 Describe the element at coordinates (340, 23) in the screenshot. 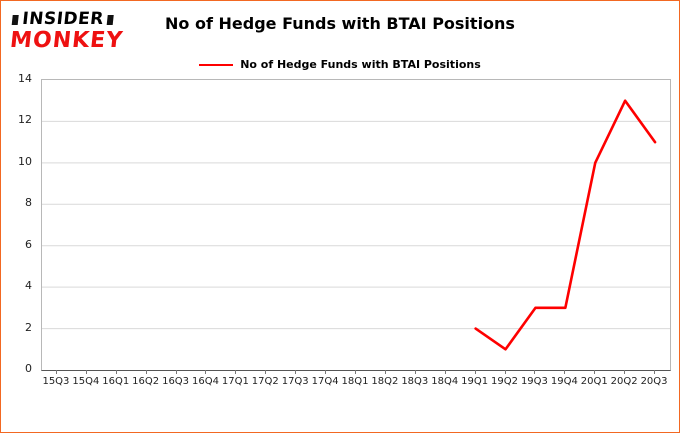

I see `chart-title: No of Hedge Funds with BTAI Positions` at that location.